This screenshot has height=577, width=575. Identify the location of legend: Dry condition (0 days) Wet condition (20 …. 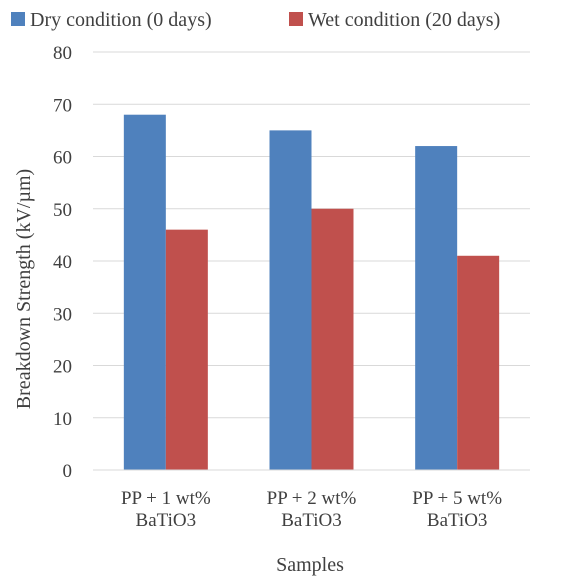
(255, 20).